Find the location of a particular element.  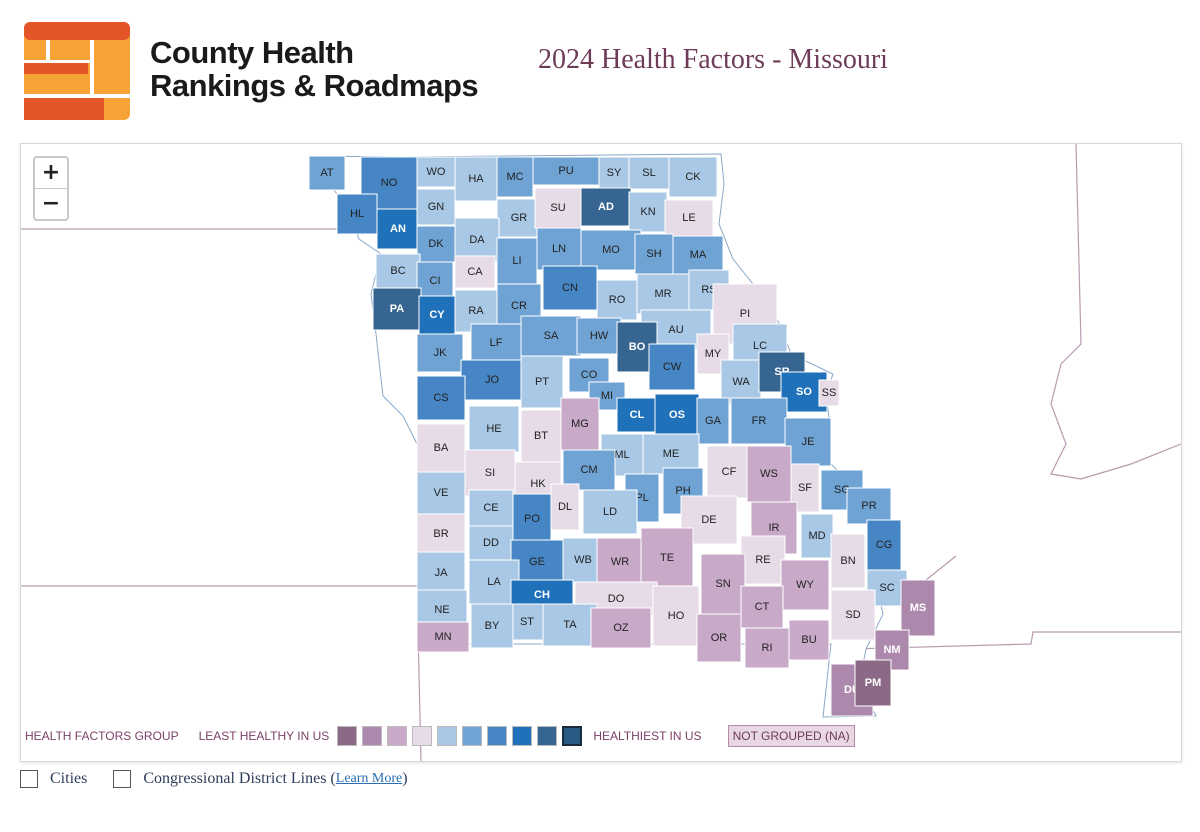

county-shape-ld is located at coordinates (610, 512).